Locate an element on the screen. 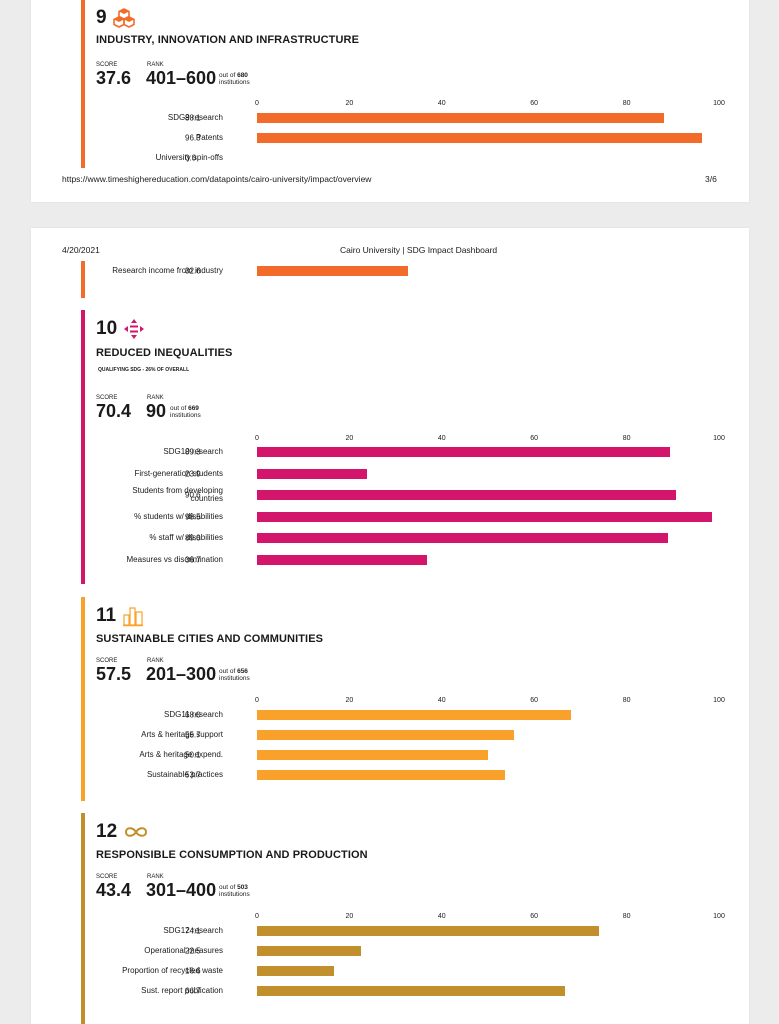  metric-row: % staff w/ disabilities 89.0 is located at coordinates (421, 538).